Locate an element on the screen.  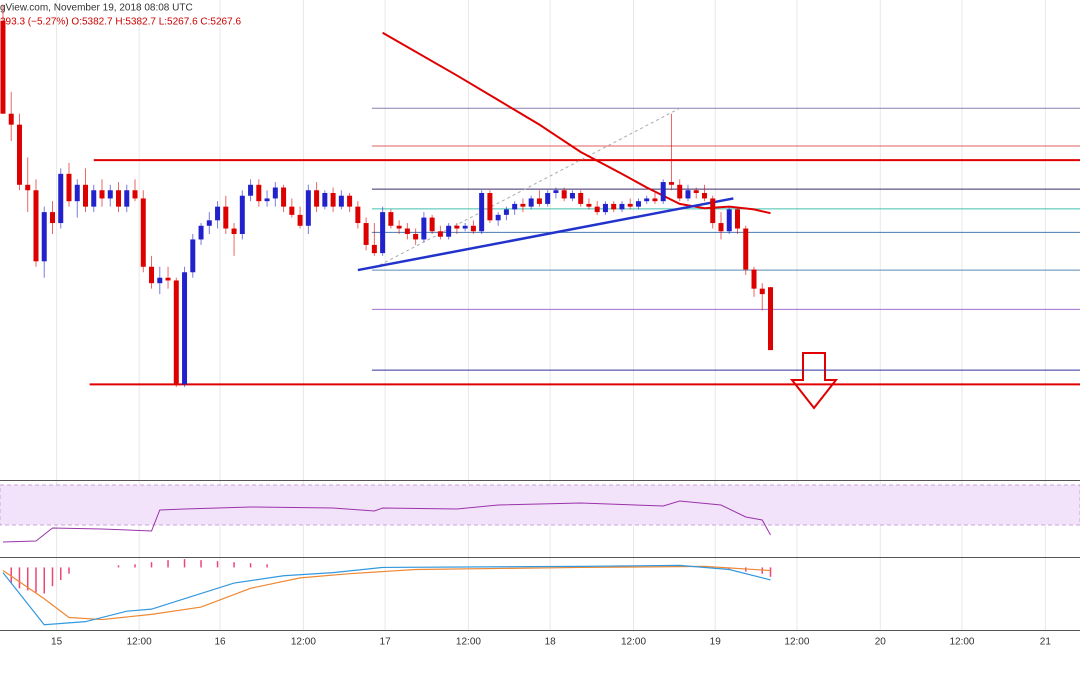
x-tick-label: 15 is located at coordinates (57, 642).